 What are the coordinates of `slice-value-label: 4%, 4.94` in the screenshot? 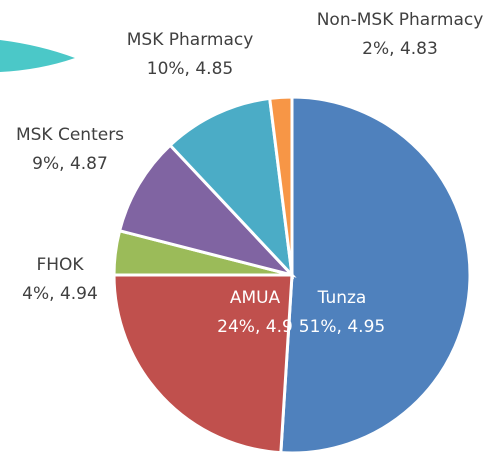 It's located at (60, 294).